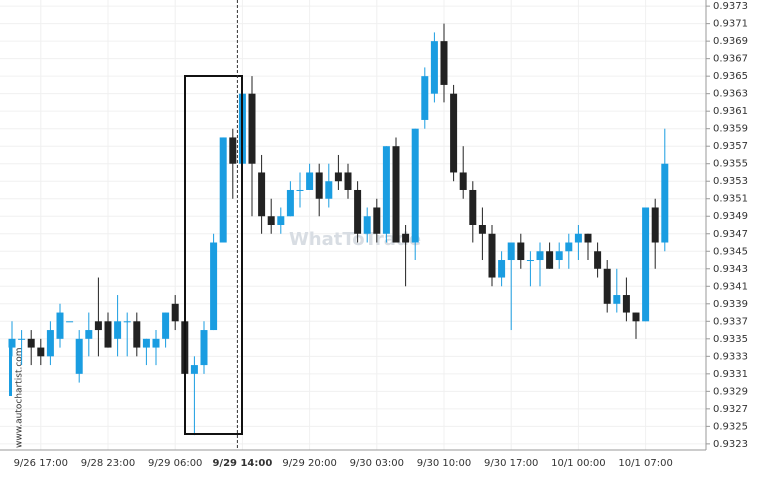 This screenshot has width=760, height=479. Describe the element at coordinates (730, 339) in the screenshot. I see `y-tick-label: 0.9335` at that location.